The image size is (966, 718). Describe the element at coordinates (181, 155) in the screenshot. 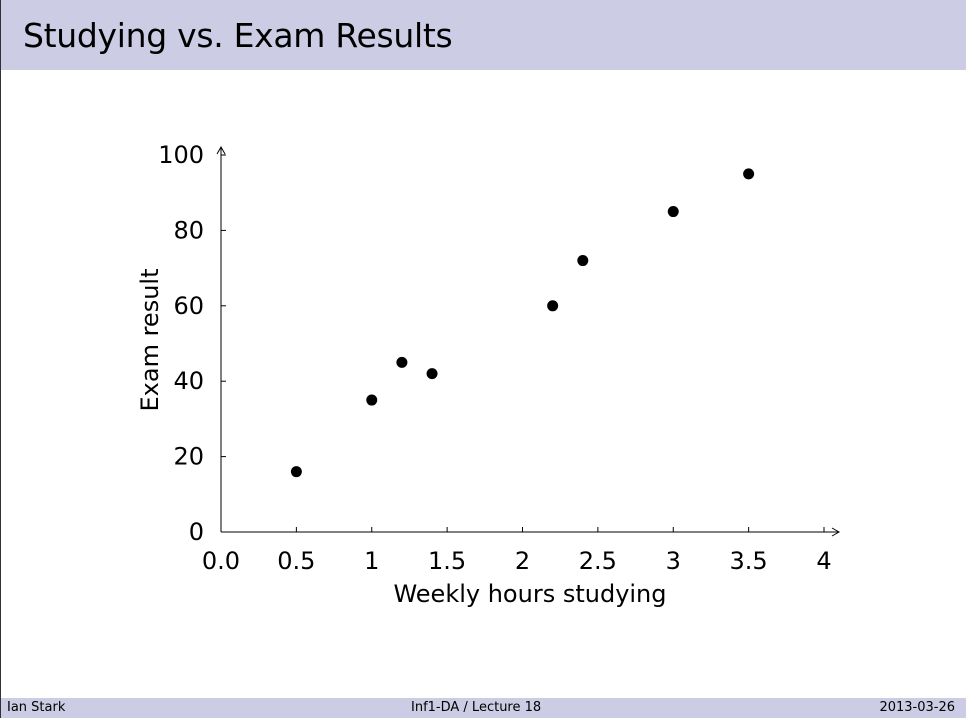

I see `y-tick-label: 100` at that location.